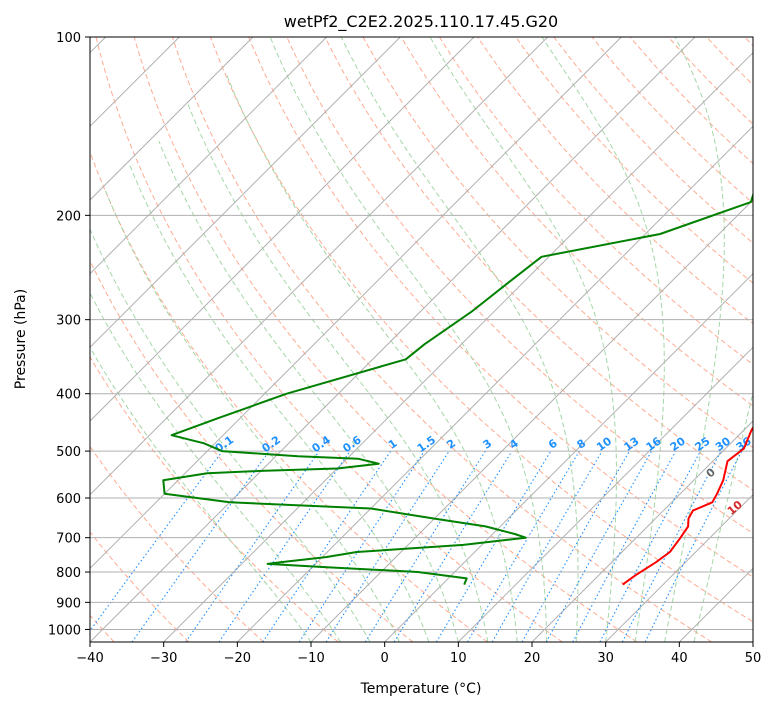 The height and width of the screenshot is (708, 775). What do you see at coordinates (458, 658) in the screenshot?
I see `x-tick-label: 10` at bounding box center [458, 658].